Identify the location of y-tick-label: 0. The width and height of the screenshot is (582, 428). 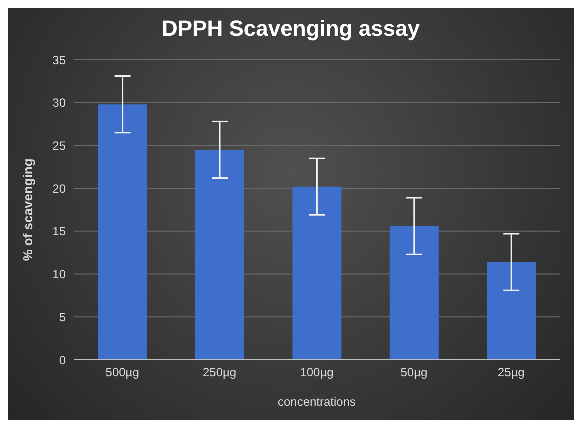
(62, 360).